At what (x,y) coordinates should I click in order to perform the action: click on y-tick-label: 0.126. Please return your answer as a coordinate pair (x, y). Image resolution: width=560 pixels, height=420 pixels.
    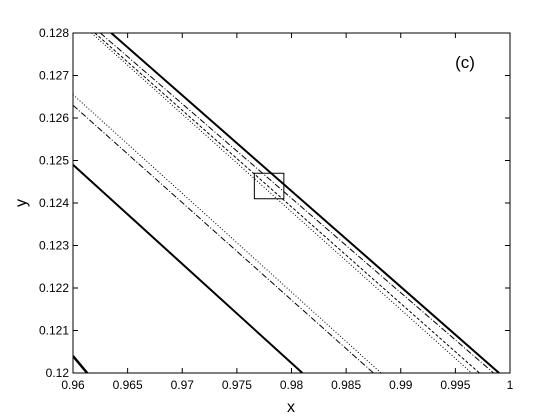
    Looking at the image, I should click on (54, 118).